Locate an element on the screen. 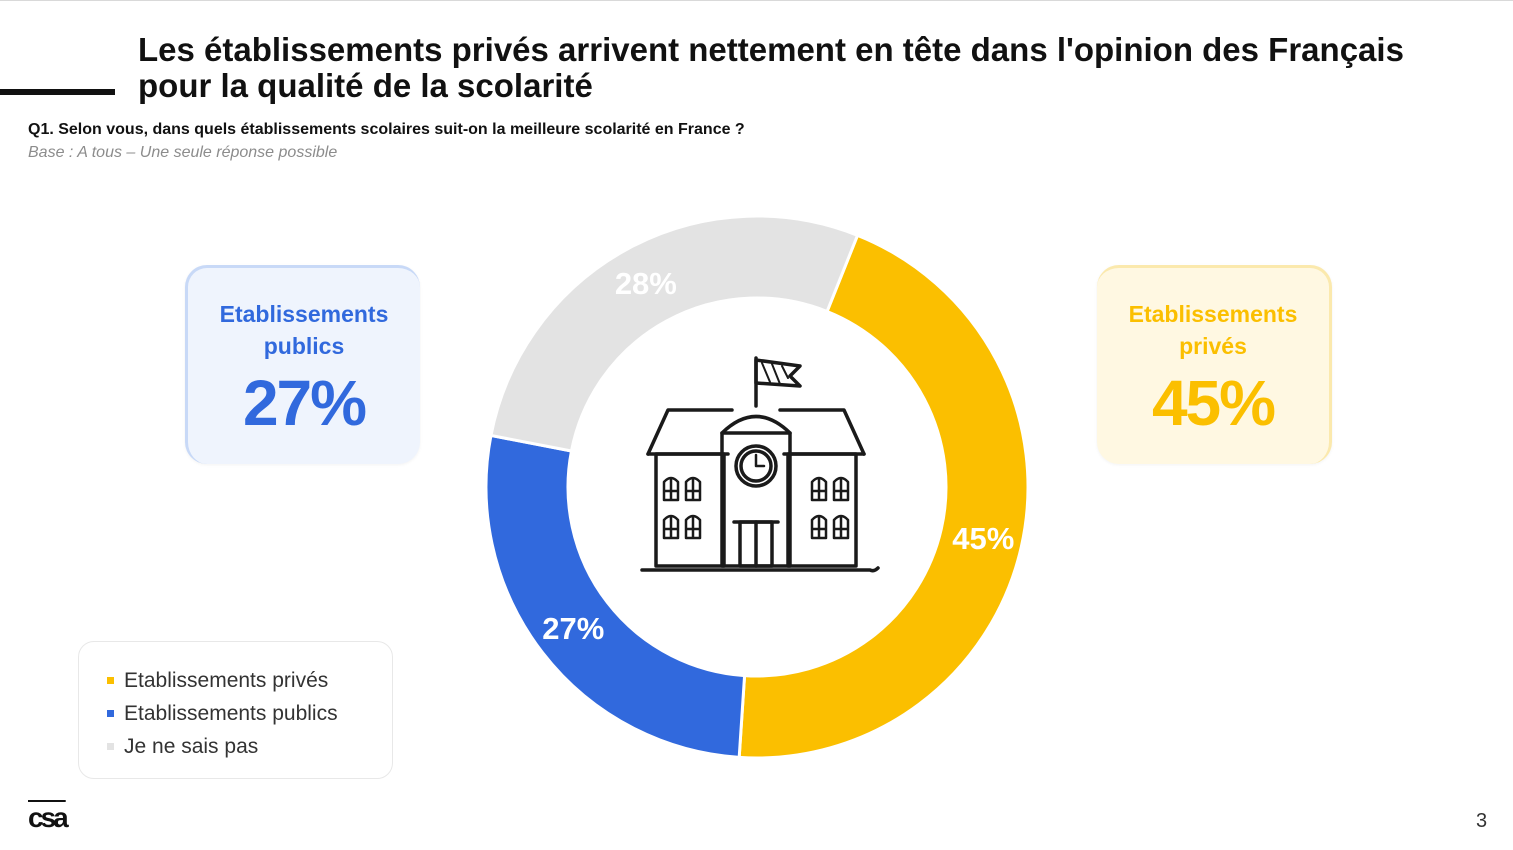 The image size is (1513, 850). page-number: 3 is located at coordinates (1482, 821).